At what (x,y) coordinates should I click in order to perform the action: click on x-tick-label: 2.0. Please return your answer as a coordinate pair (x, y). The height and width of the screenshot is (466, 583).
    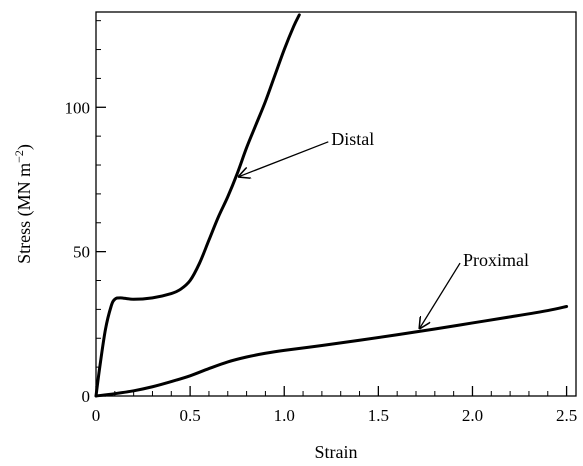
    Looking at the image, I should click on (472, 415).